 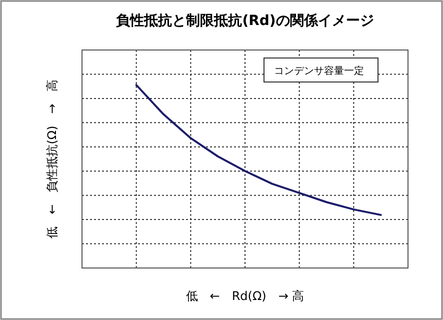 I want to click on x-axis-title: 低 ← Rd(Ω) → 高, so click(x=245, y=296).